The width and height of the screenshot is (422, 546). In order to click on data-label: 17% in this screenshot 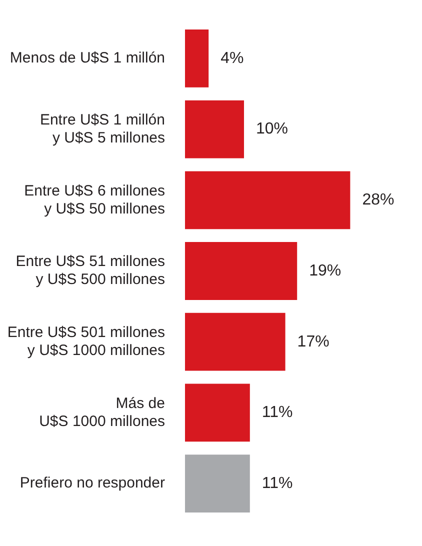, I will do `click(313, 341)`.